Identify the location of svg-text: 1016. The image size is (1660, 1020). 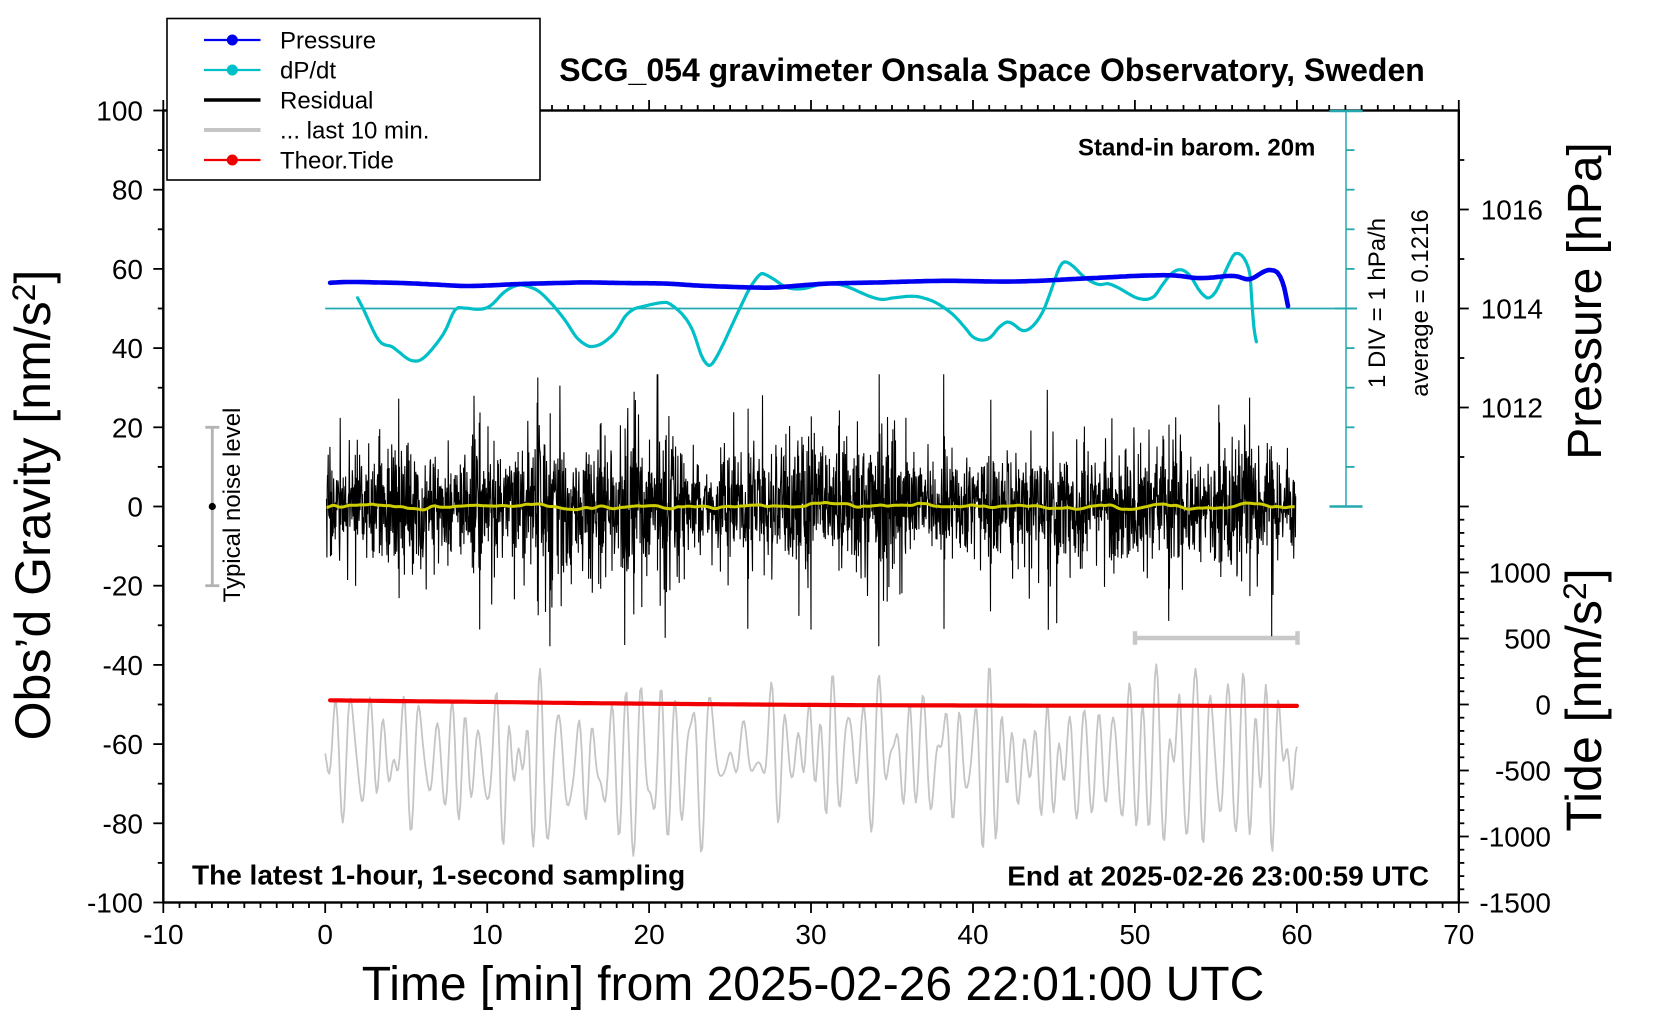
(1512, 210).